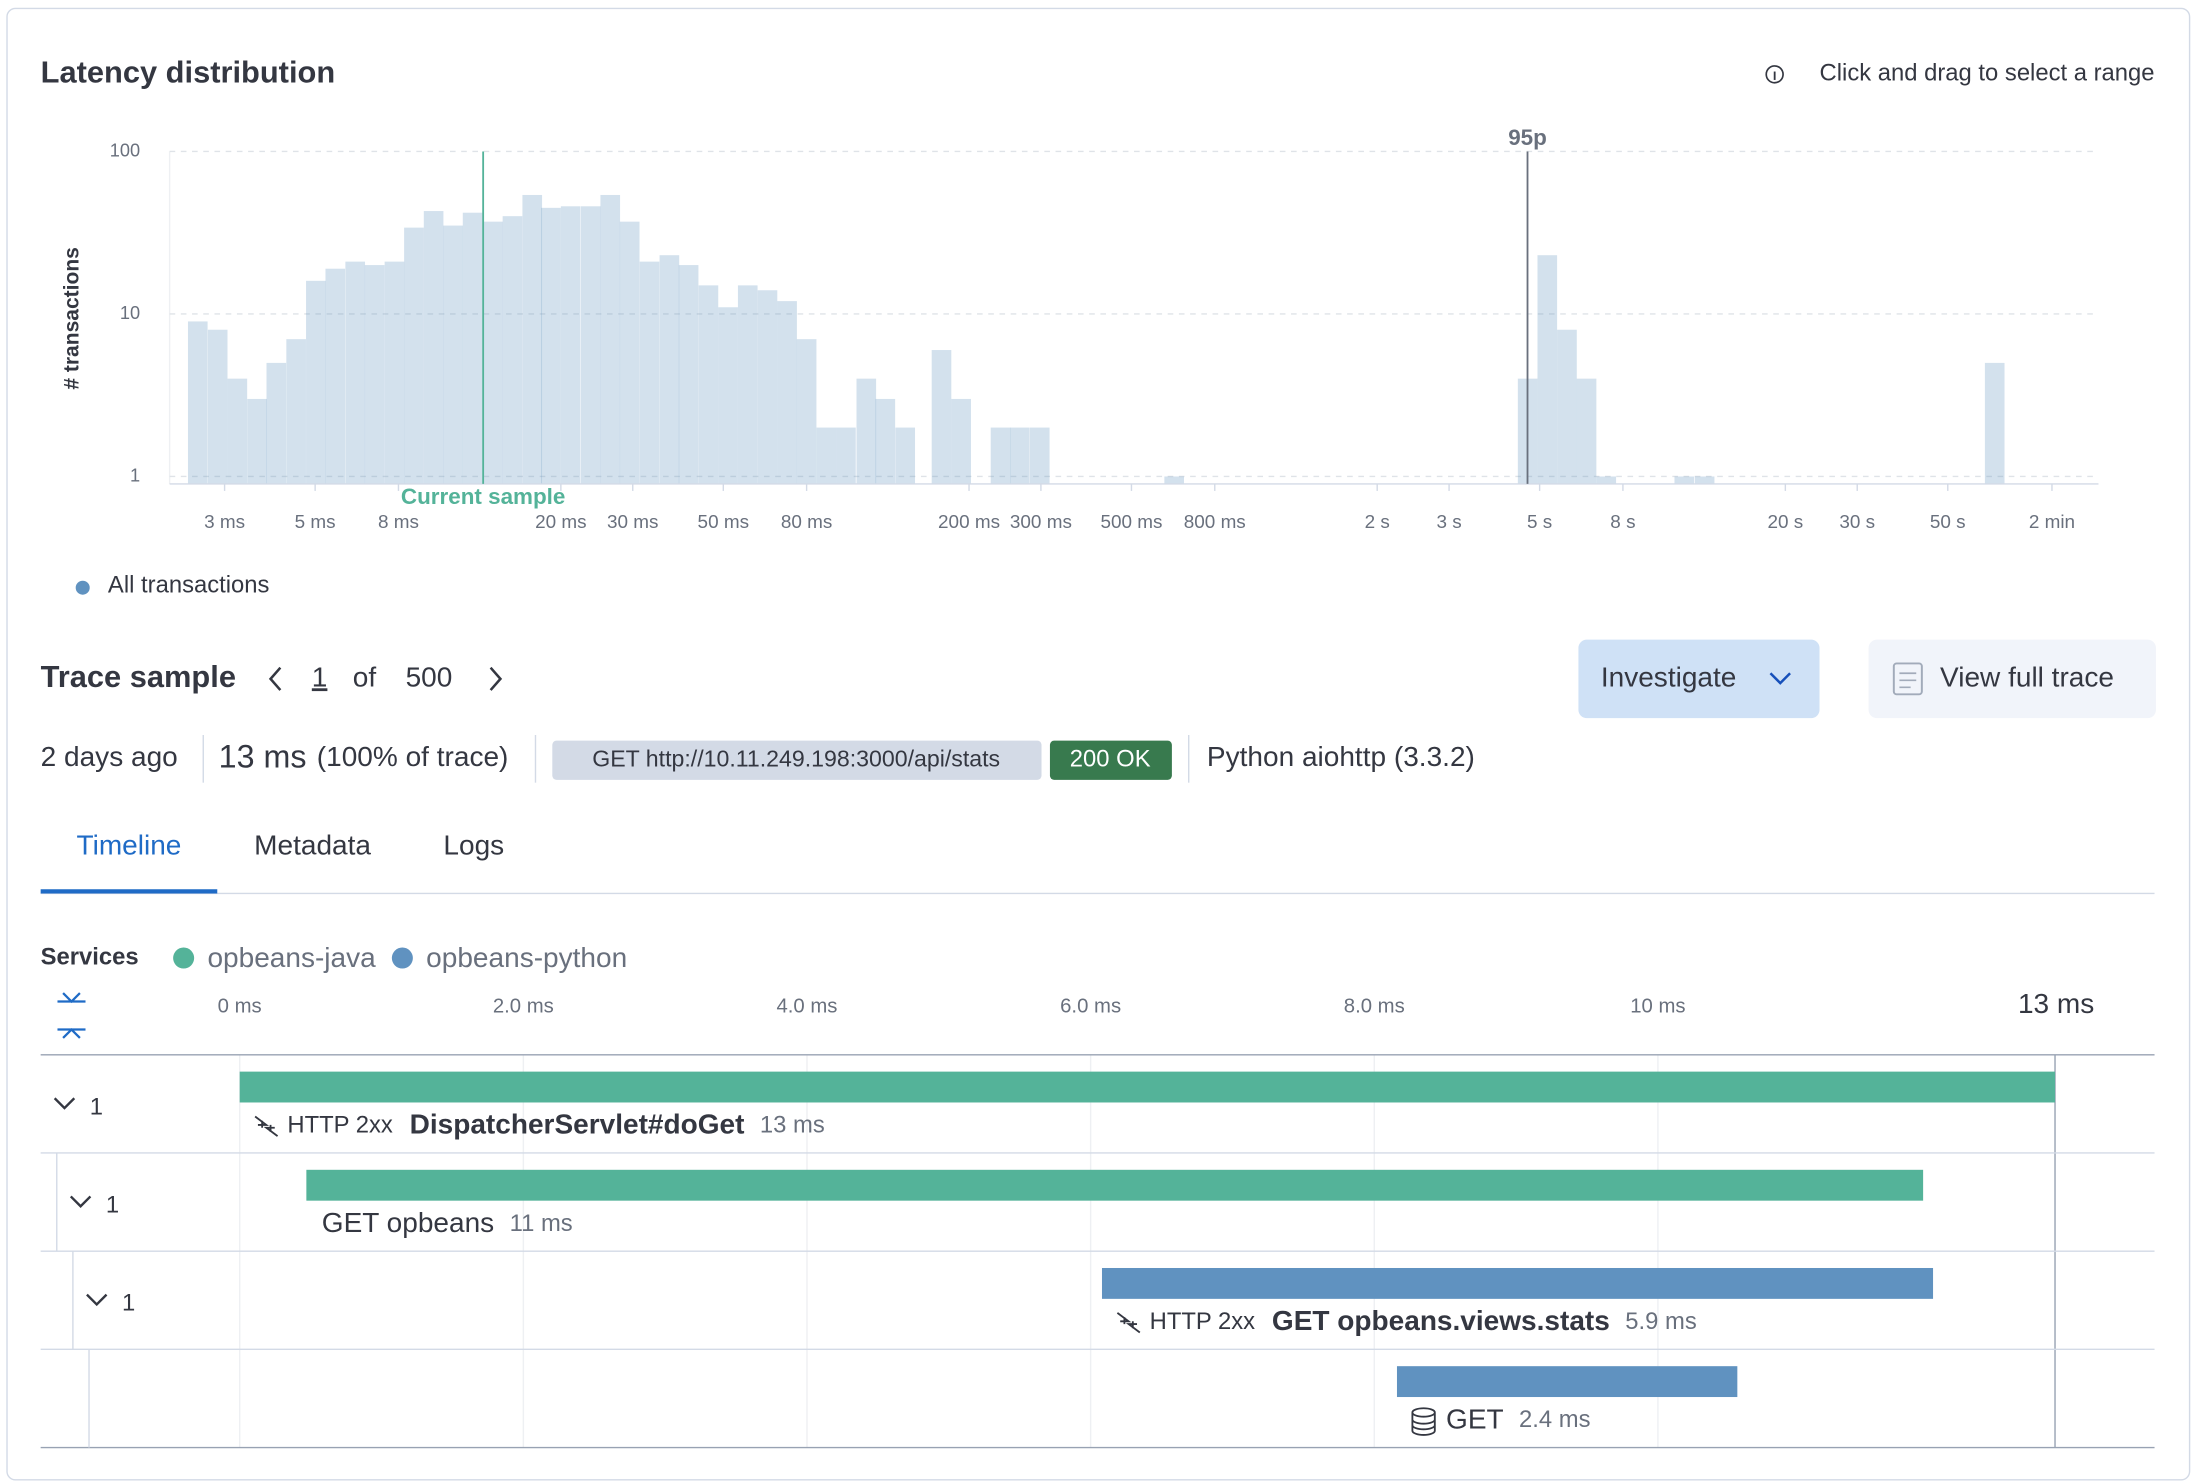 Image resolution: width=2198 pixels, height=1484 pixels. Describe the element at coordinates (1527, 137) in the screenshot. I see `marker-label: 95p` at that location.